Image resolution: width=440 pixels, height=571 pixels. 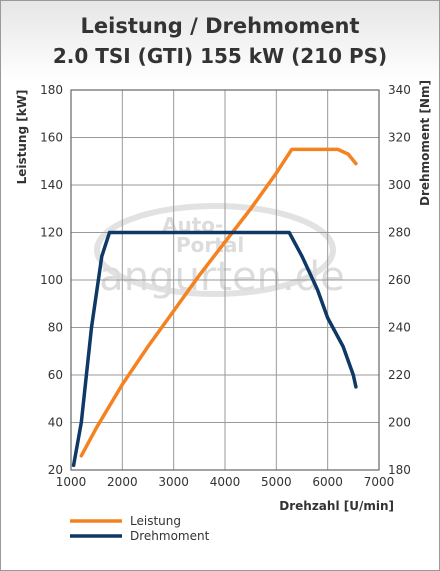 What do you see at coordinates (55, 423) in the screenshot?
I see `y-left-tick-label: 40` at bounding box center [55, 423].